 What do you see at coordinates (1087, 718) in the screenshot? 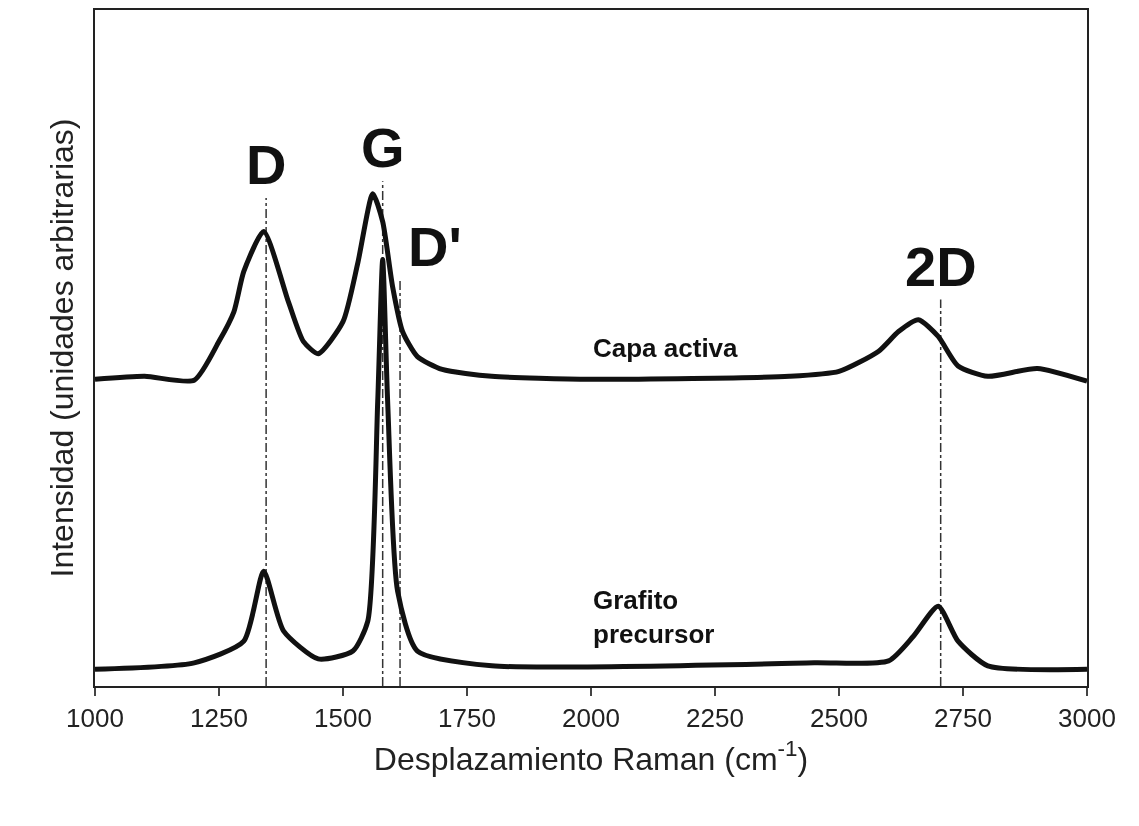
I see `x-tick-label: 3000` at bounding box center [1087, 718].